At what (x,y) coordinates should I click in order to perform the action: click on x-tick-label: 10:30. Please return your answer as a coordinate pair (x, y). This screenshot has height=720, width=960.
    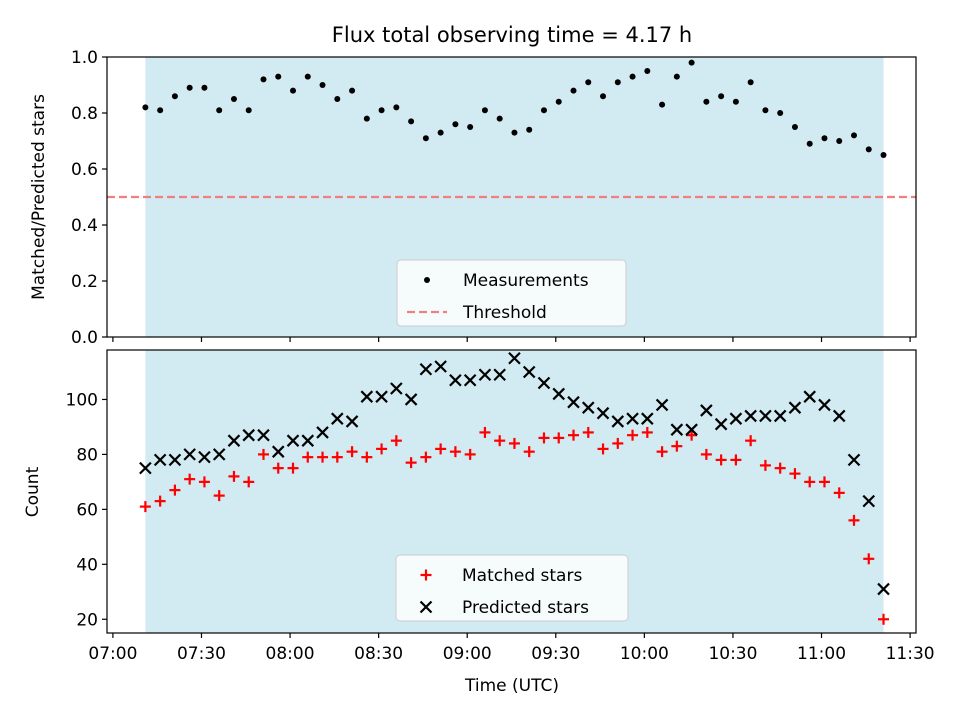
    Looking at the image, I should click on (732, 654).